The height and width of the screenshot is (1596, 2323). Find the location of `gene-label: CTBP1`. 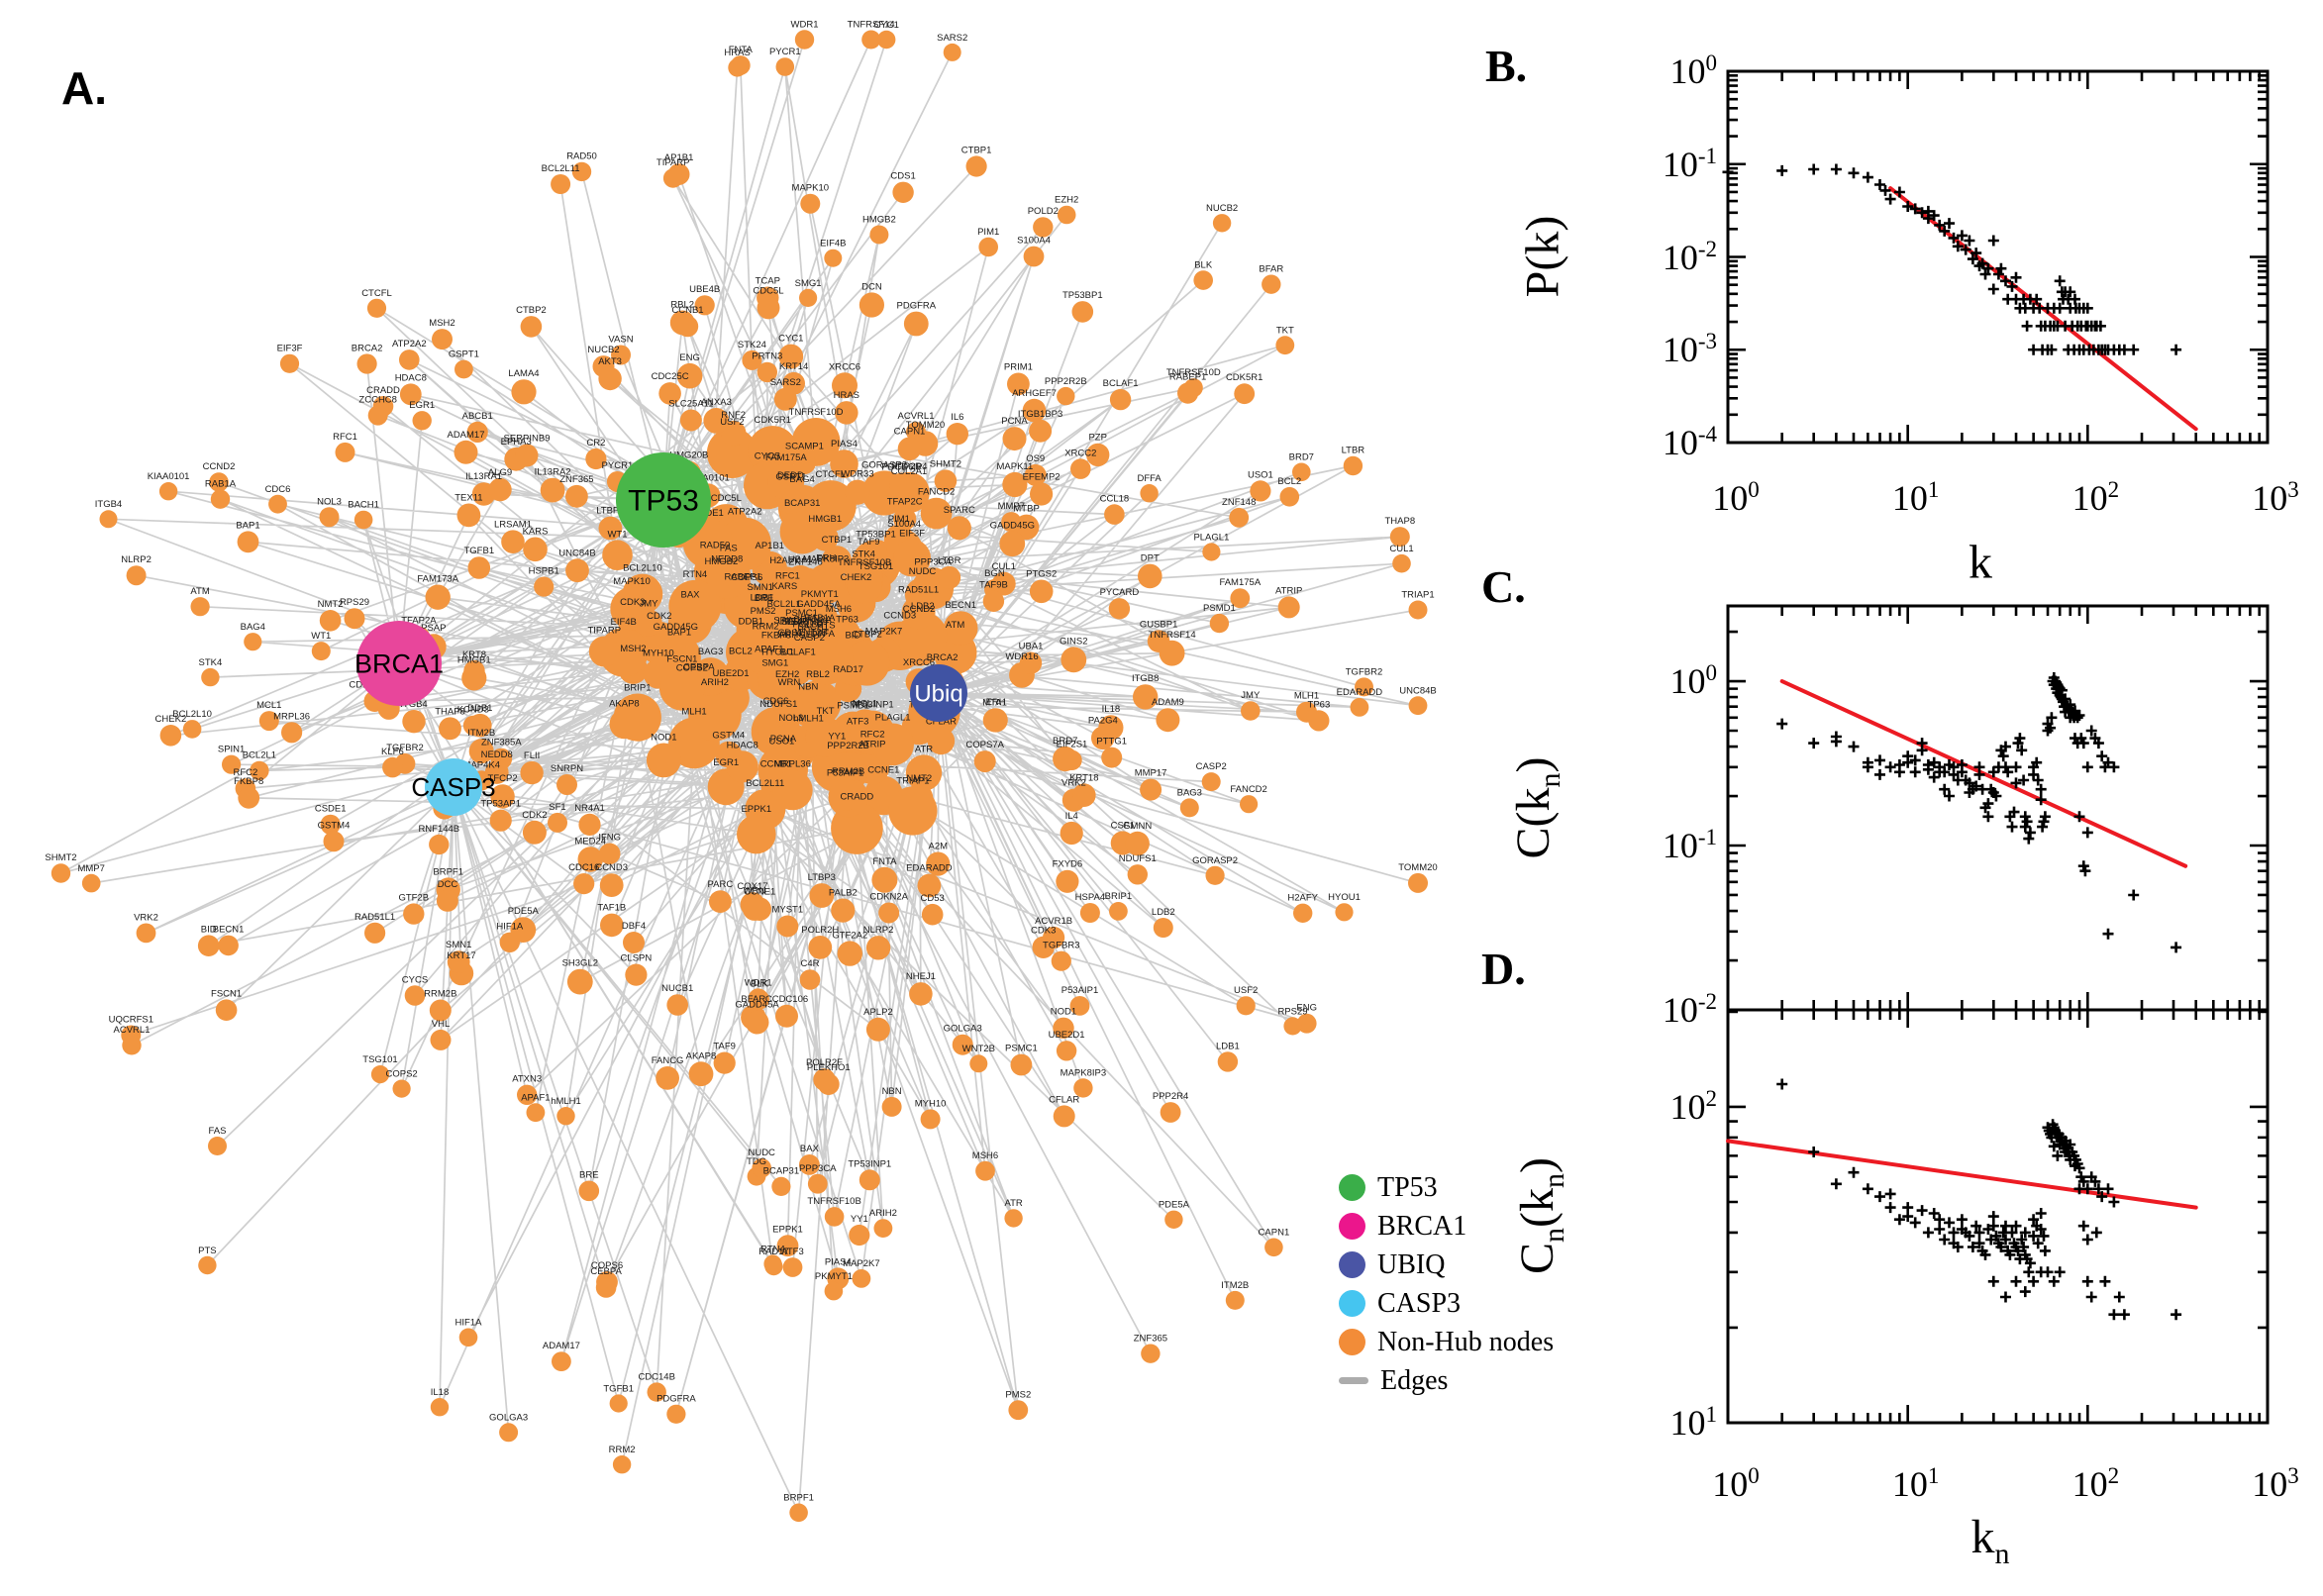

gene-label: CTBP1 is located at coordinates (837, 541).